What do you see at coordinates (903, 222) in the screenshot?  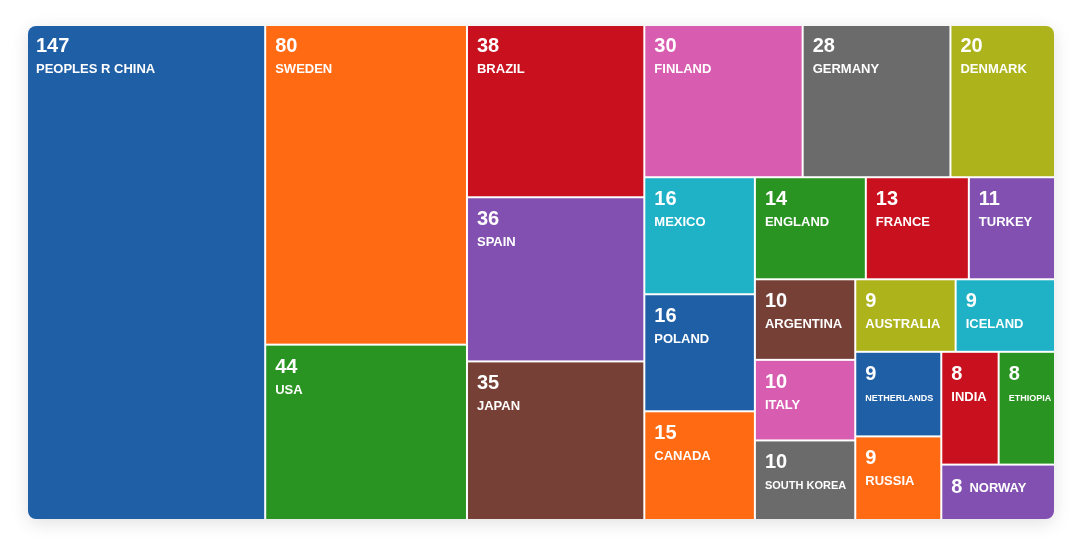 I see `category-label: FRANCE` at bounding box center [903, 222].